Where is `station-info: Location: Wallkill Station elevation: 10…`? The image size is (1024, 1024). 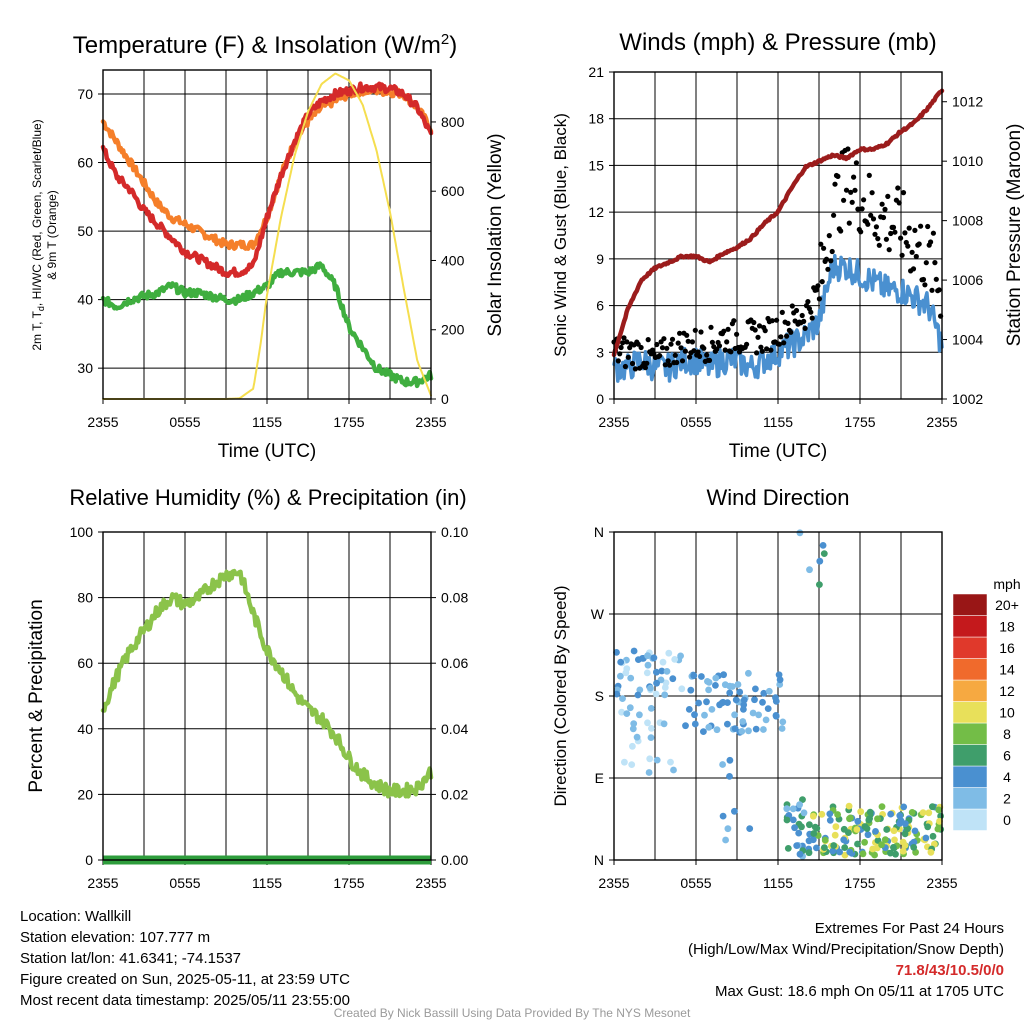 station-info: Location: Wallkill Station elevation: 10… is located at coordinates (185, 958).